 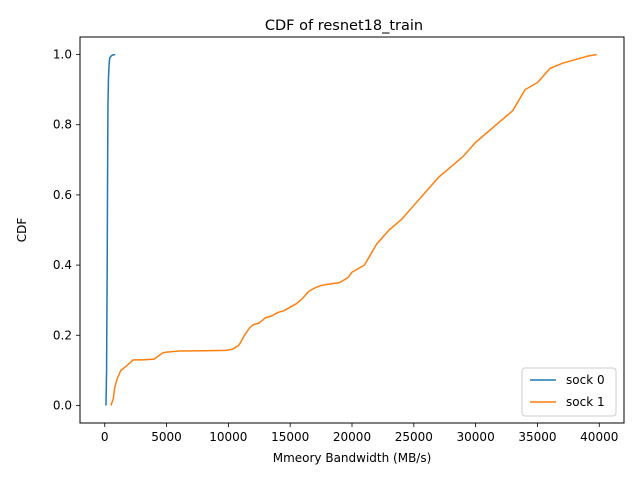 What do you see at coordinates (62, 265) in the screenshot?
I see `y-tick-label: 0.4` at bounding box center [62, 265].